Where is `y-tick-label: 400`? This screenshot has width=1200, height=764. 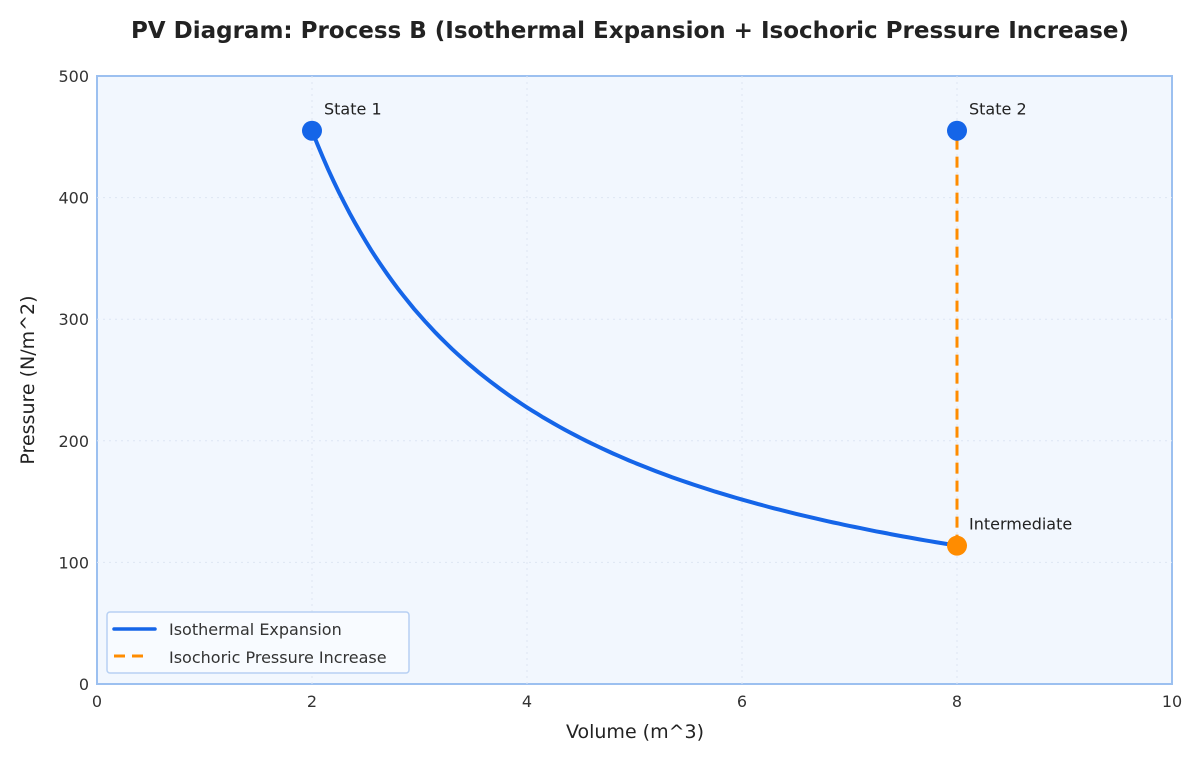 y-tick-label: 400 is located at coordinates (73, 198).